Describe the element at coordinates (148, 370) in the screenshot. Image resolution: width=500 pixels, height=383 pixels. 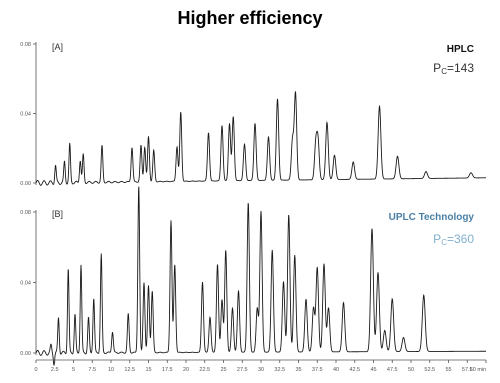
I see `x-tick-label: 15` at that location.